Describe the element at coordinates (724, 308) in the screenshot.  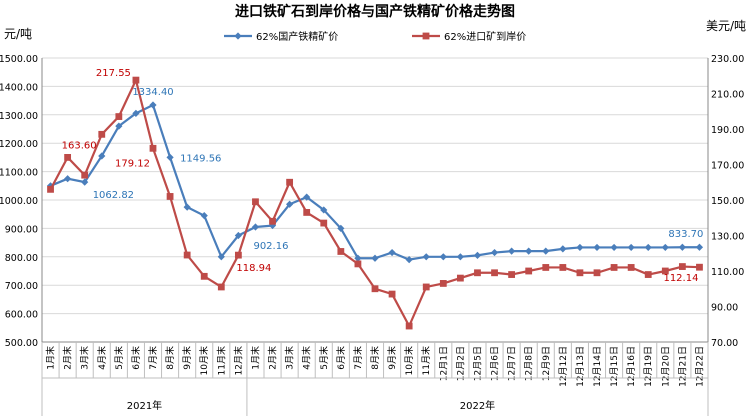
I see `y-right-tick-label: 90.00` at that location.